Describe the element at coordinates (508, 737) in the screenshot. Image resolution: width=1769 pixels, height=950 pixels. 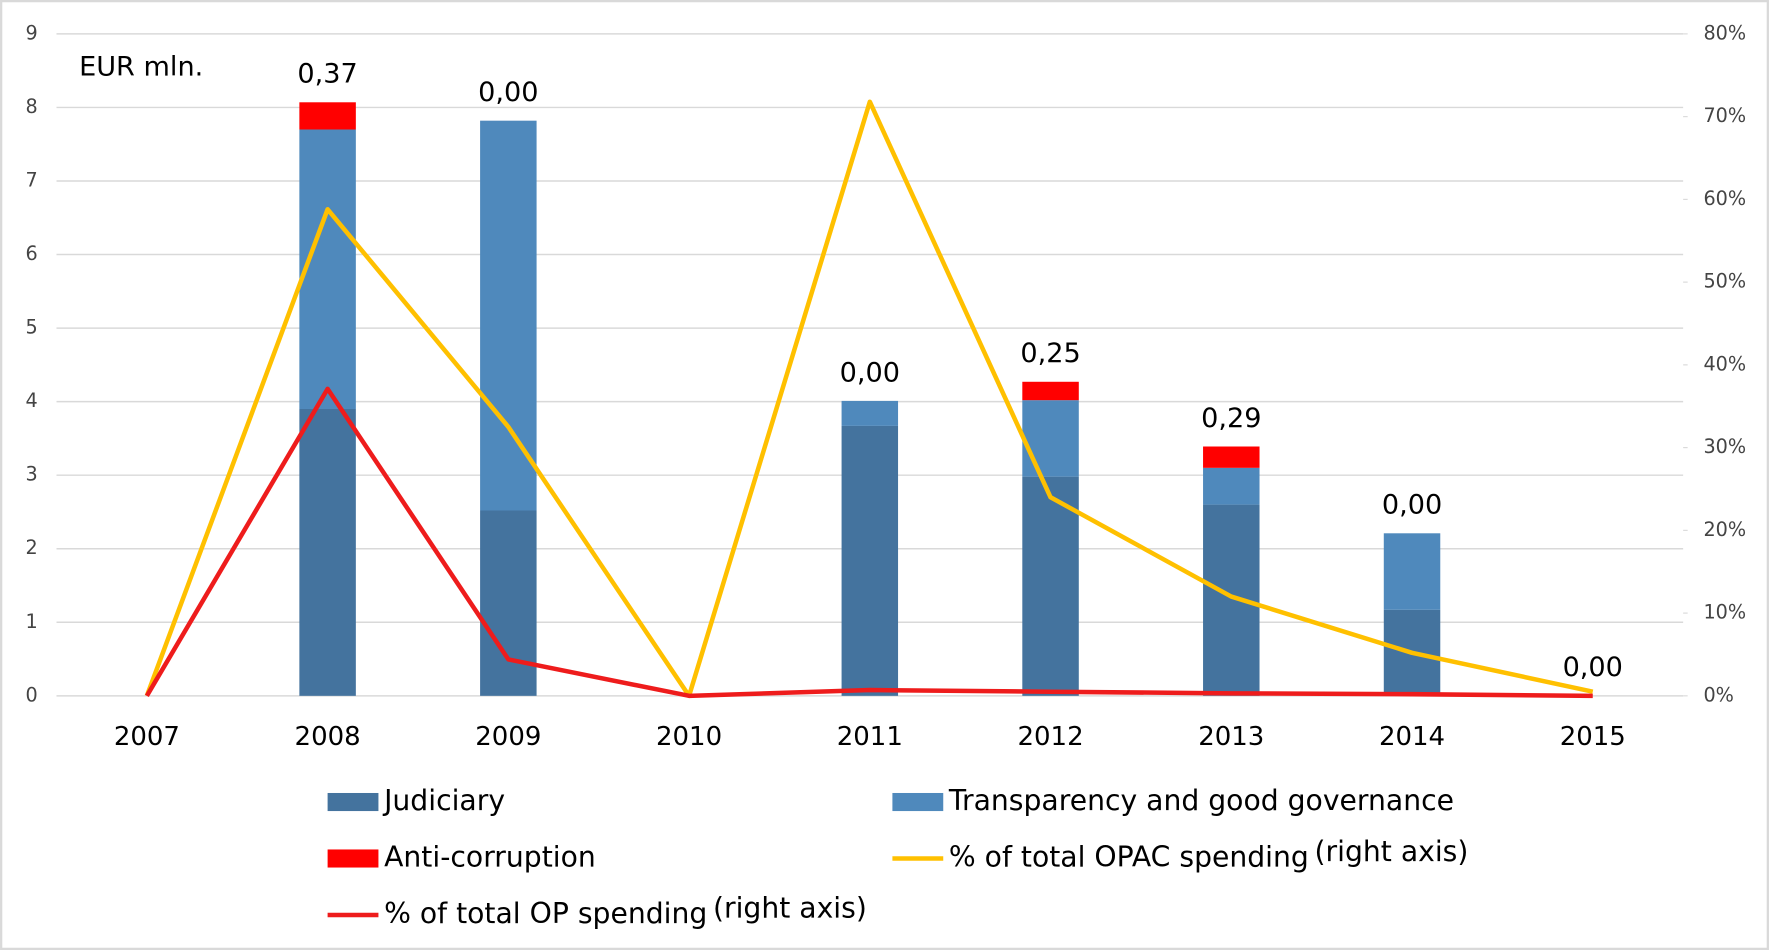
I see `x-tick-label: 2009` at that location.